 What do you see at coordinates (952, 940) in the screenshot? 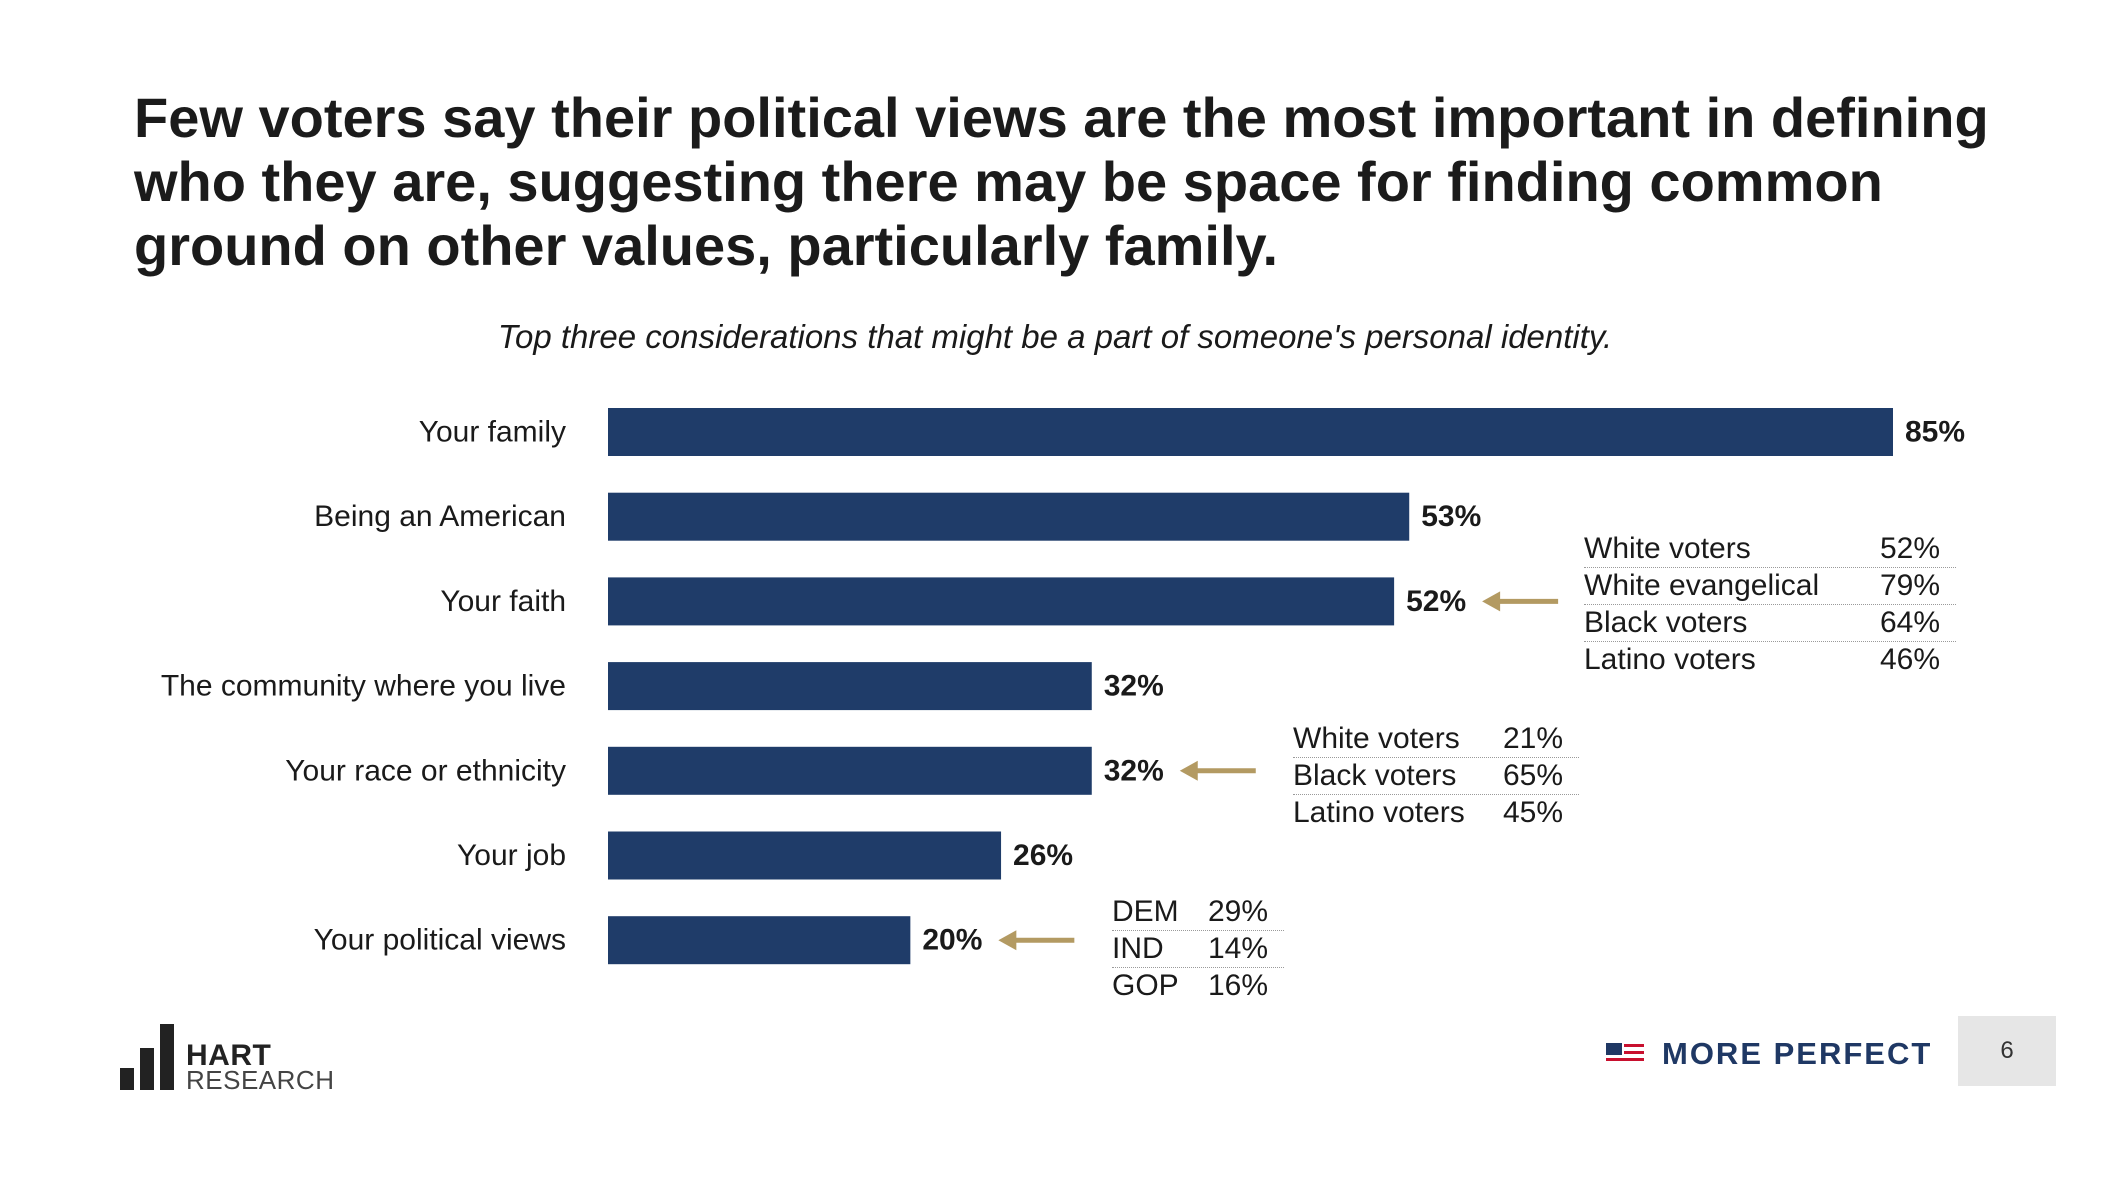
I see `value-label: 20%` at bounding box center [952, 940].